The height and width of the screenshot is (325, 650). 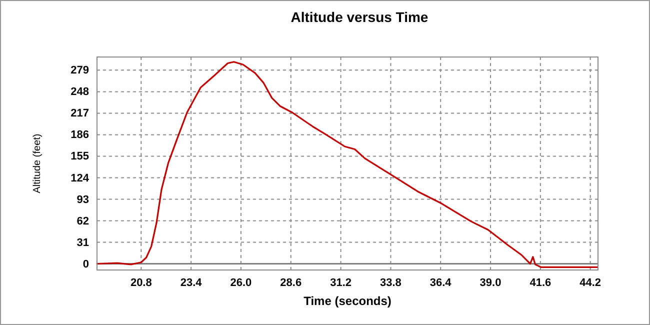 What do you see at coordinates (359, 17) in the screenshot?
I see `chart-title: Altitude versus Time` at bounding box center [359, 17].